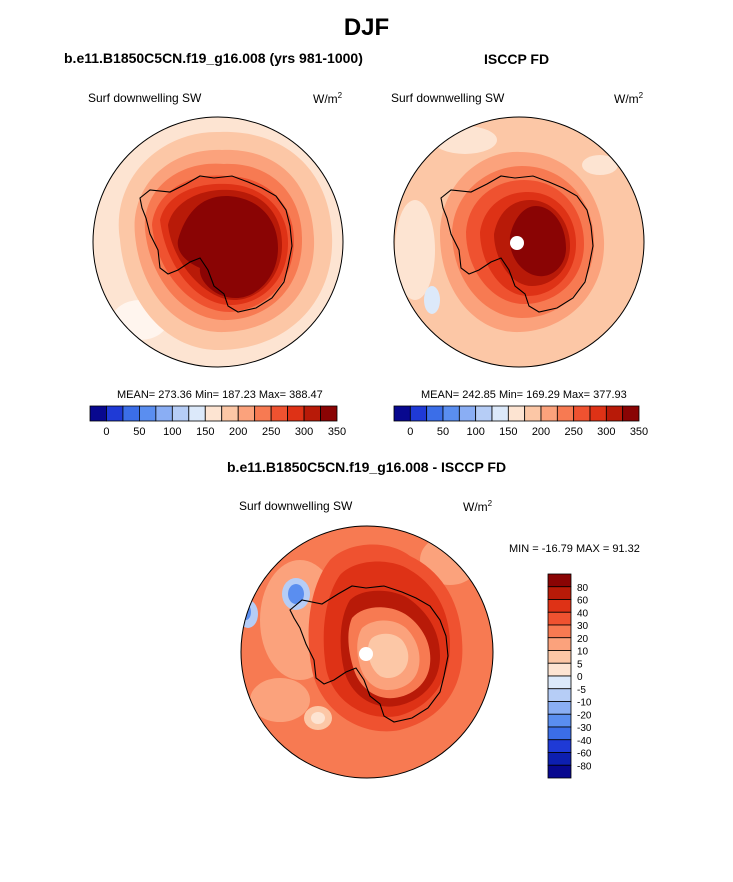 The image size is (733, 882). Describe the element at coordinates (448, 98) in the screenshot. I see `panel2-variable-label: Surf downwelling SW` at that location.